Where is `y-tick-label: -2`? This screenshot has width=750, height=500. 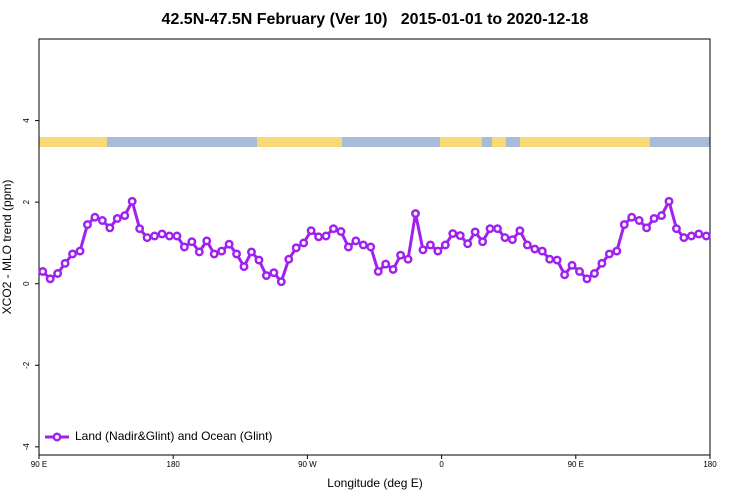 y-tick-label: -2 is located at coordinates (26, 365).